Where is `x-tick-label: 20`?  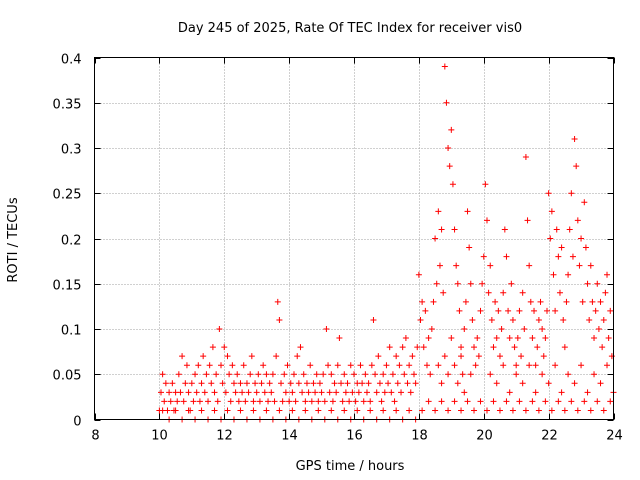
x-tick-label: 20 is located at coordinates (484, 436).